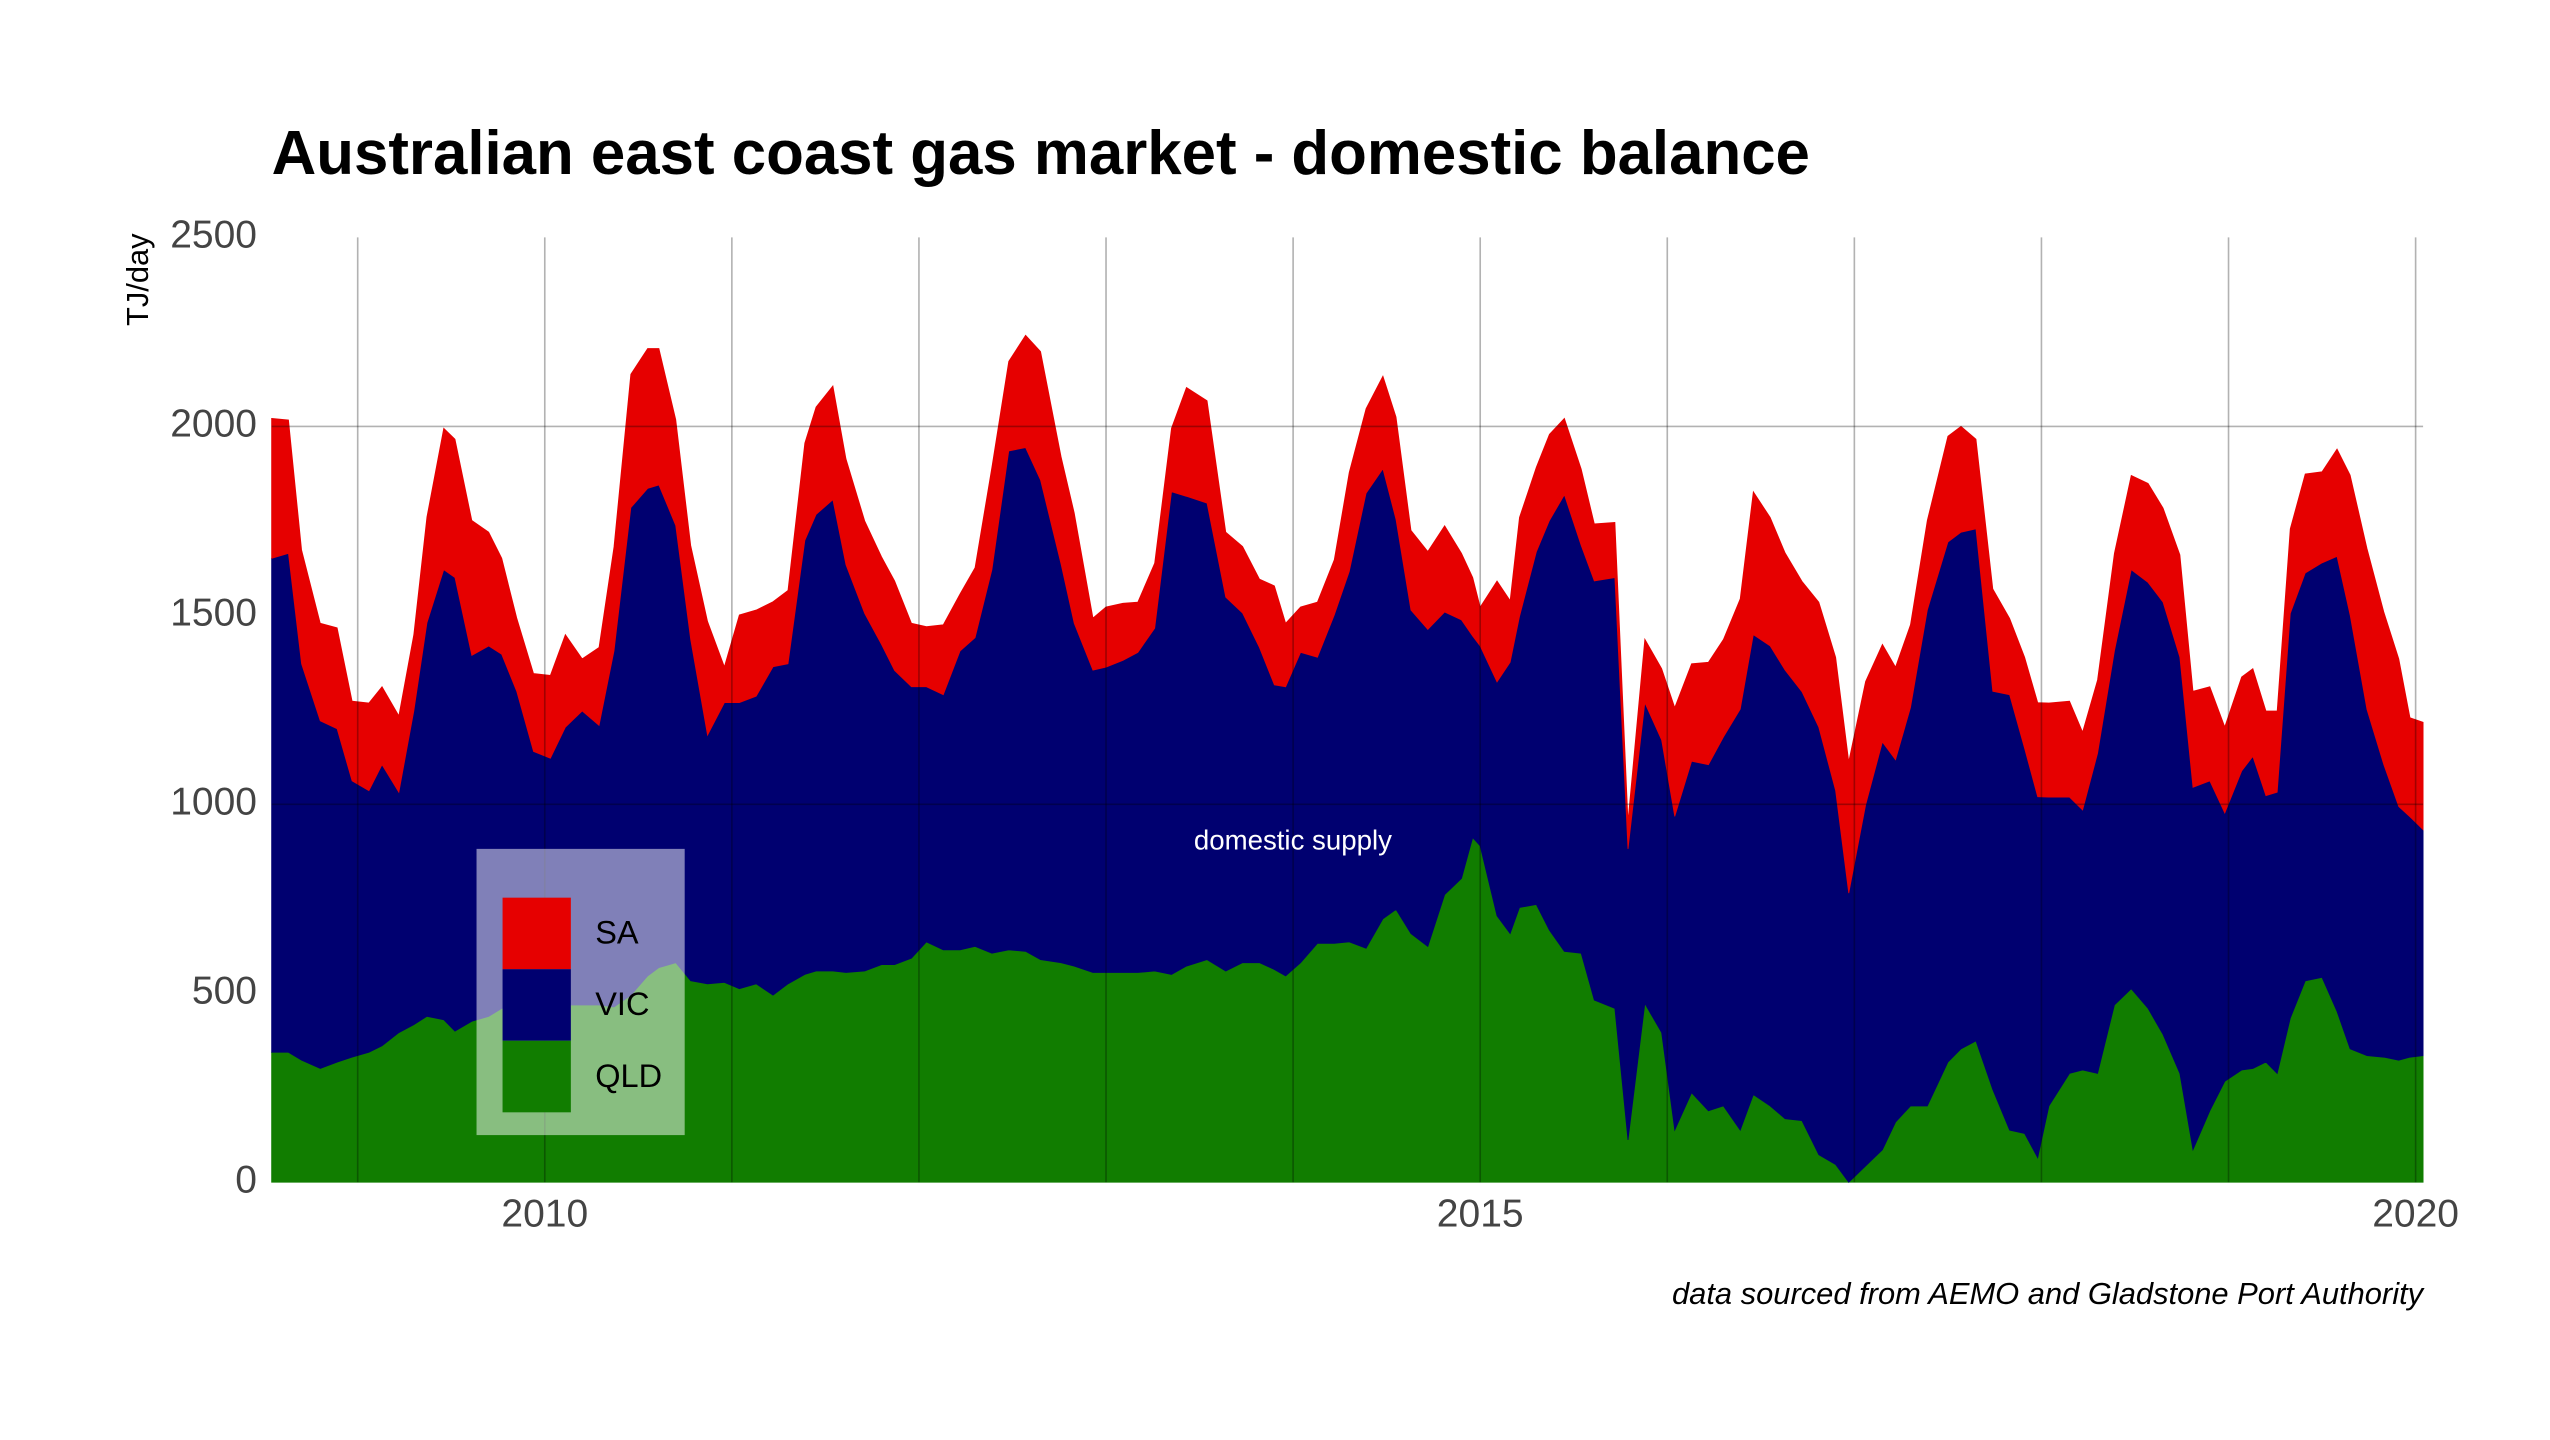 The height and width of the screenshot is (1440, 2550). Describe the element at coordinates (628, 1076) in the screenshot. I see `legend-label: QLD` at that location.